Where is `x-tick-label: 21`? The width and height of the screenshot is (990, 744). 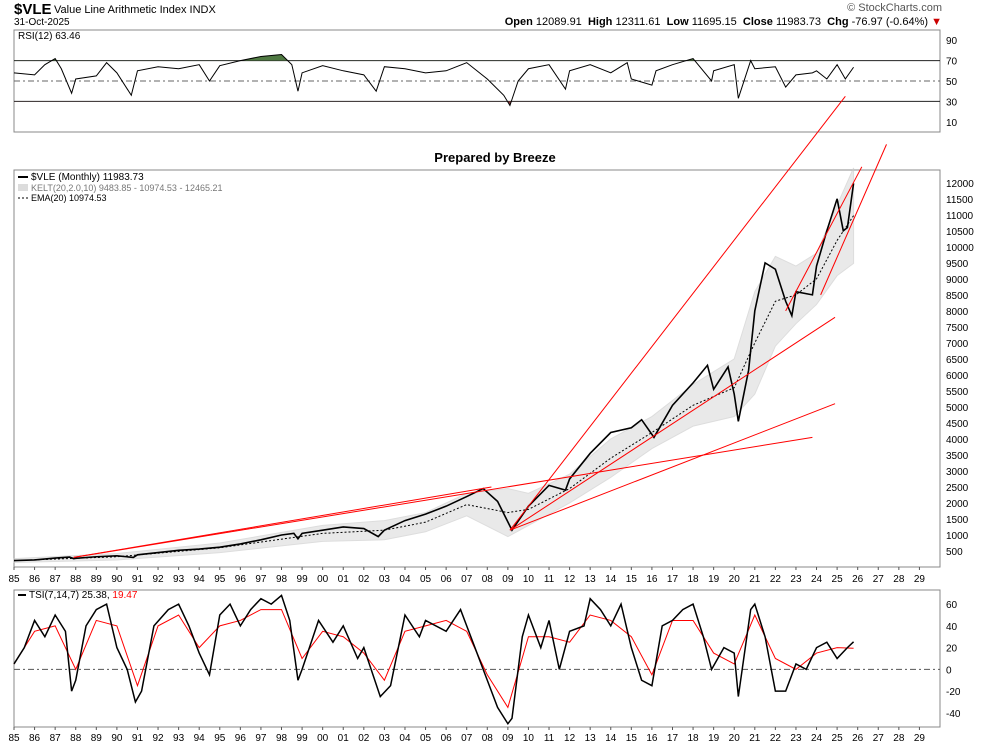 x-tick-label: 21 is located at coordinates (755, 579).